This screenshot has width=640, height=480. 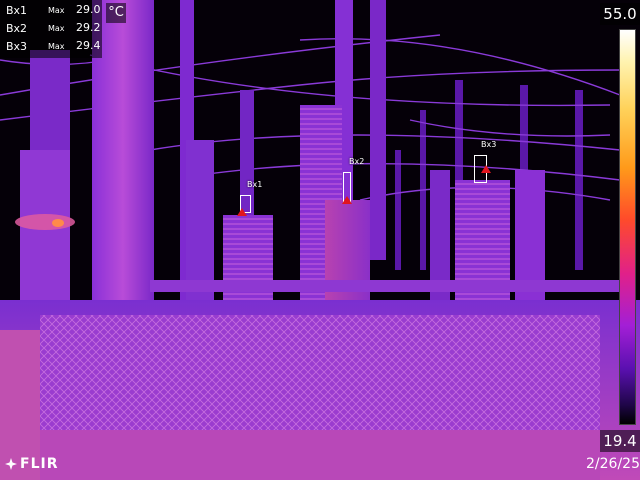 I want to click on flir-logo: FLIR, so click(x=31, y=464).